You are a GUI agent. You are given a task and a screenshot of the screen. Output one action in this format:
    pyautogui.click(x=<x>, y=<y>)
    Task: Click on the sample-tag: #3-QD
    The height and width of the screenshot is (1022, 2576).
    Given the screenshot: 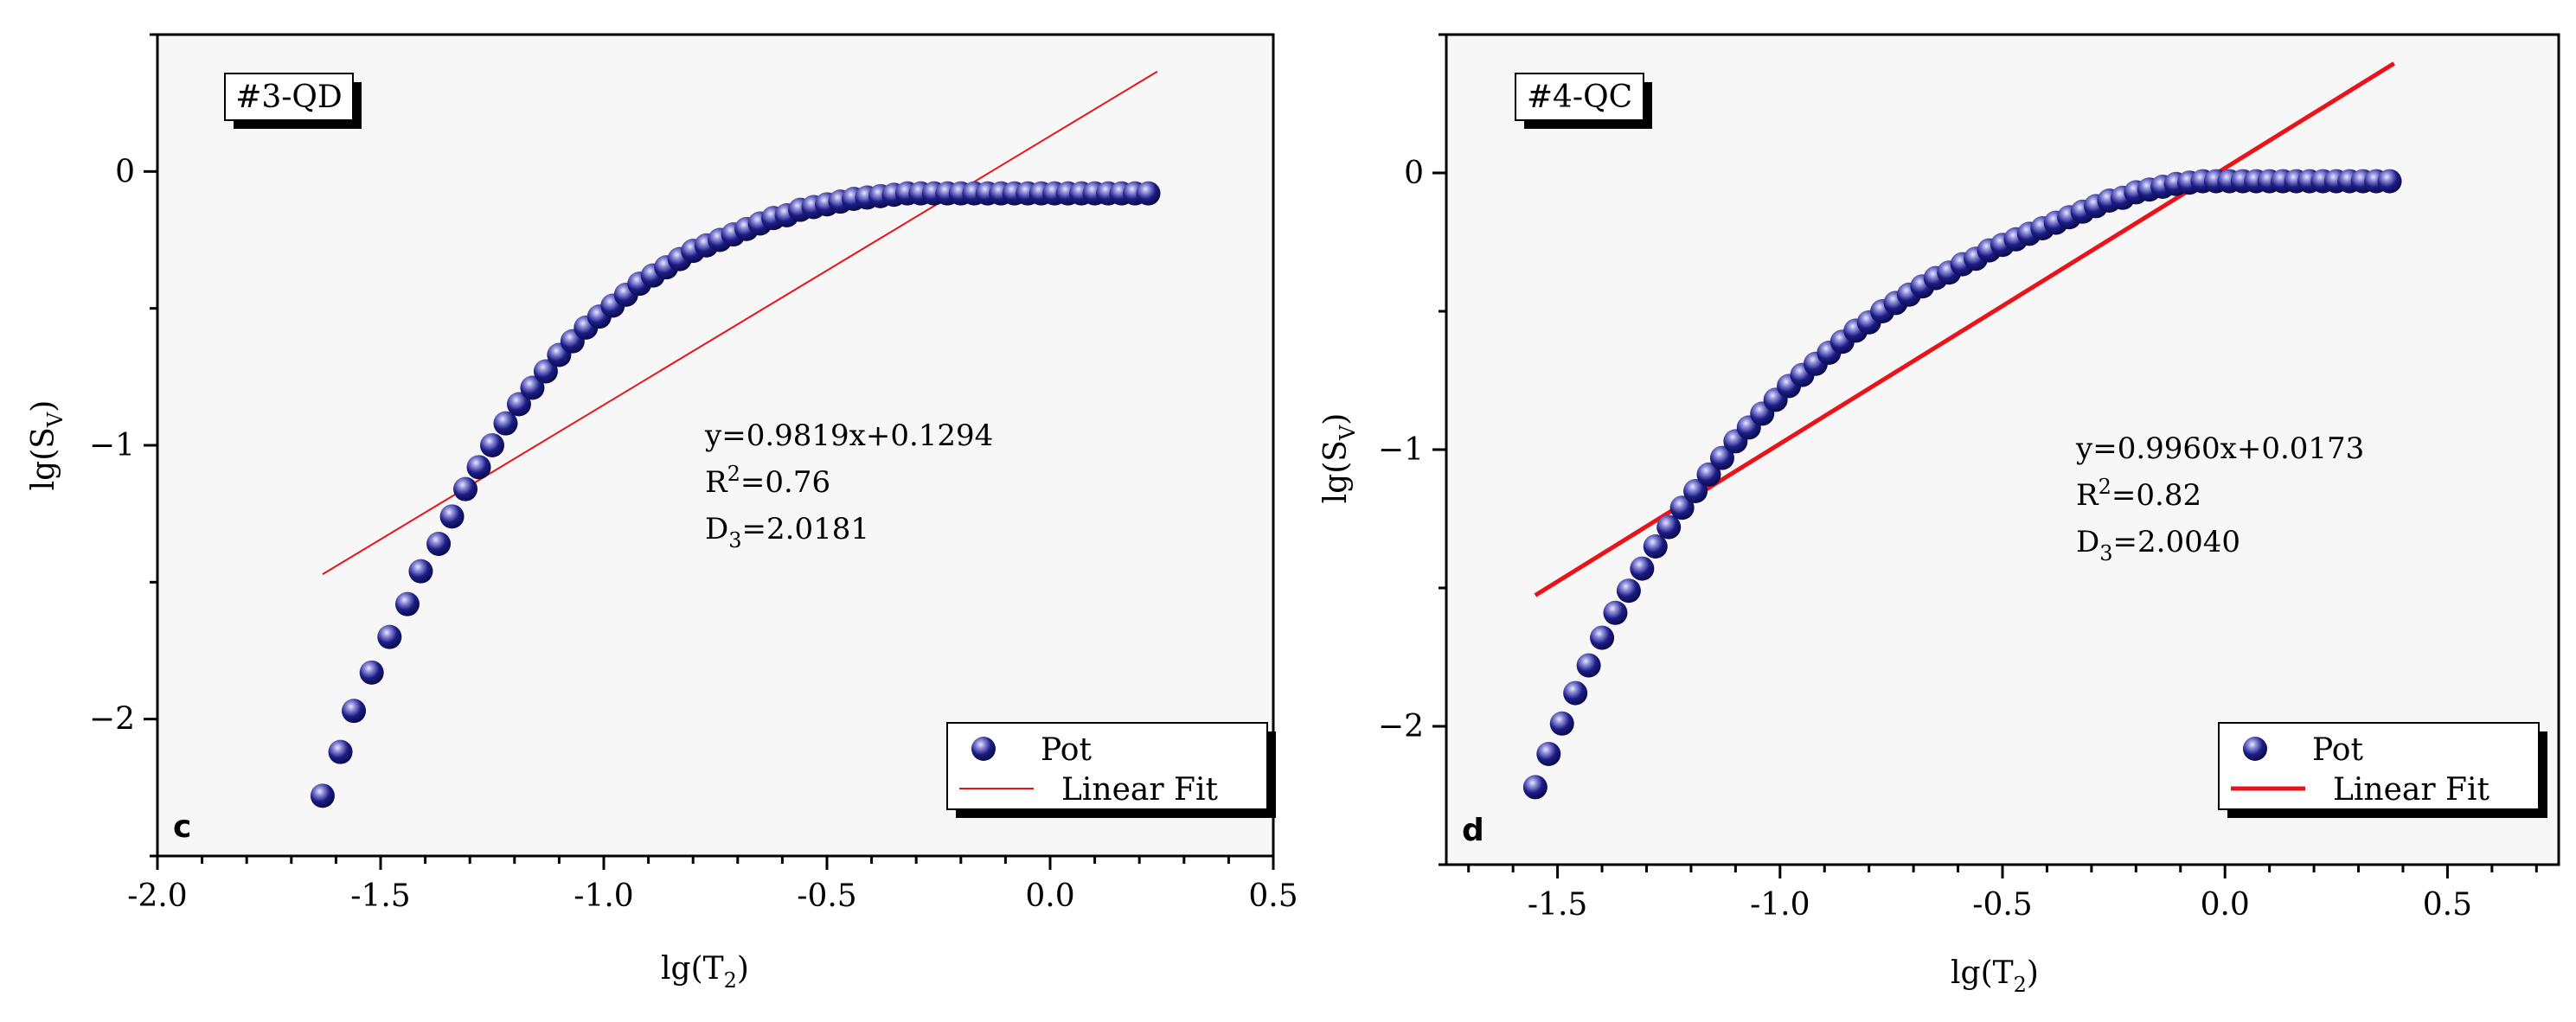 What is the action you would take?
    pyautogui.click(x=289, y=97)
    